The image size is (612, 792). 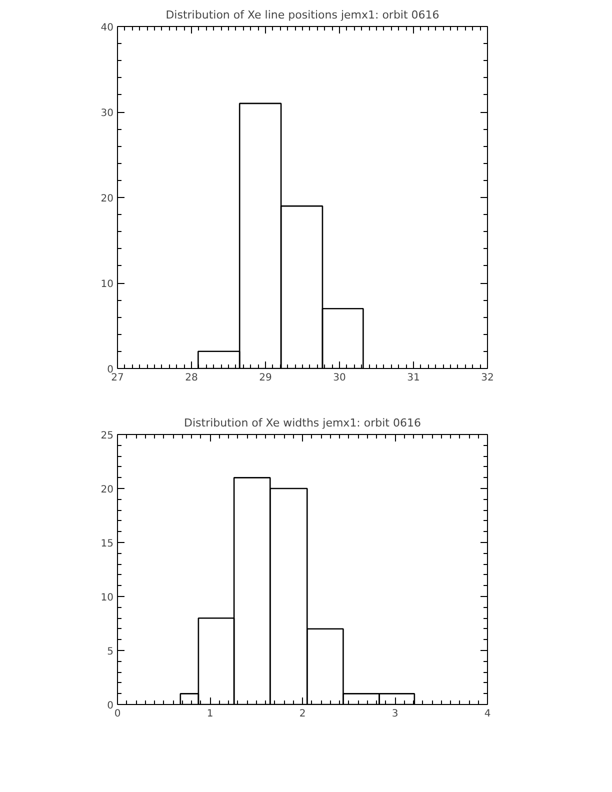 I want to click on x-tick-label: 27, so click(x=117, y=378).